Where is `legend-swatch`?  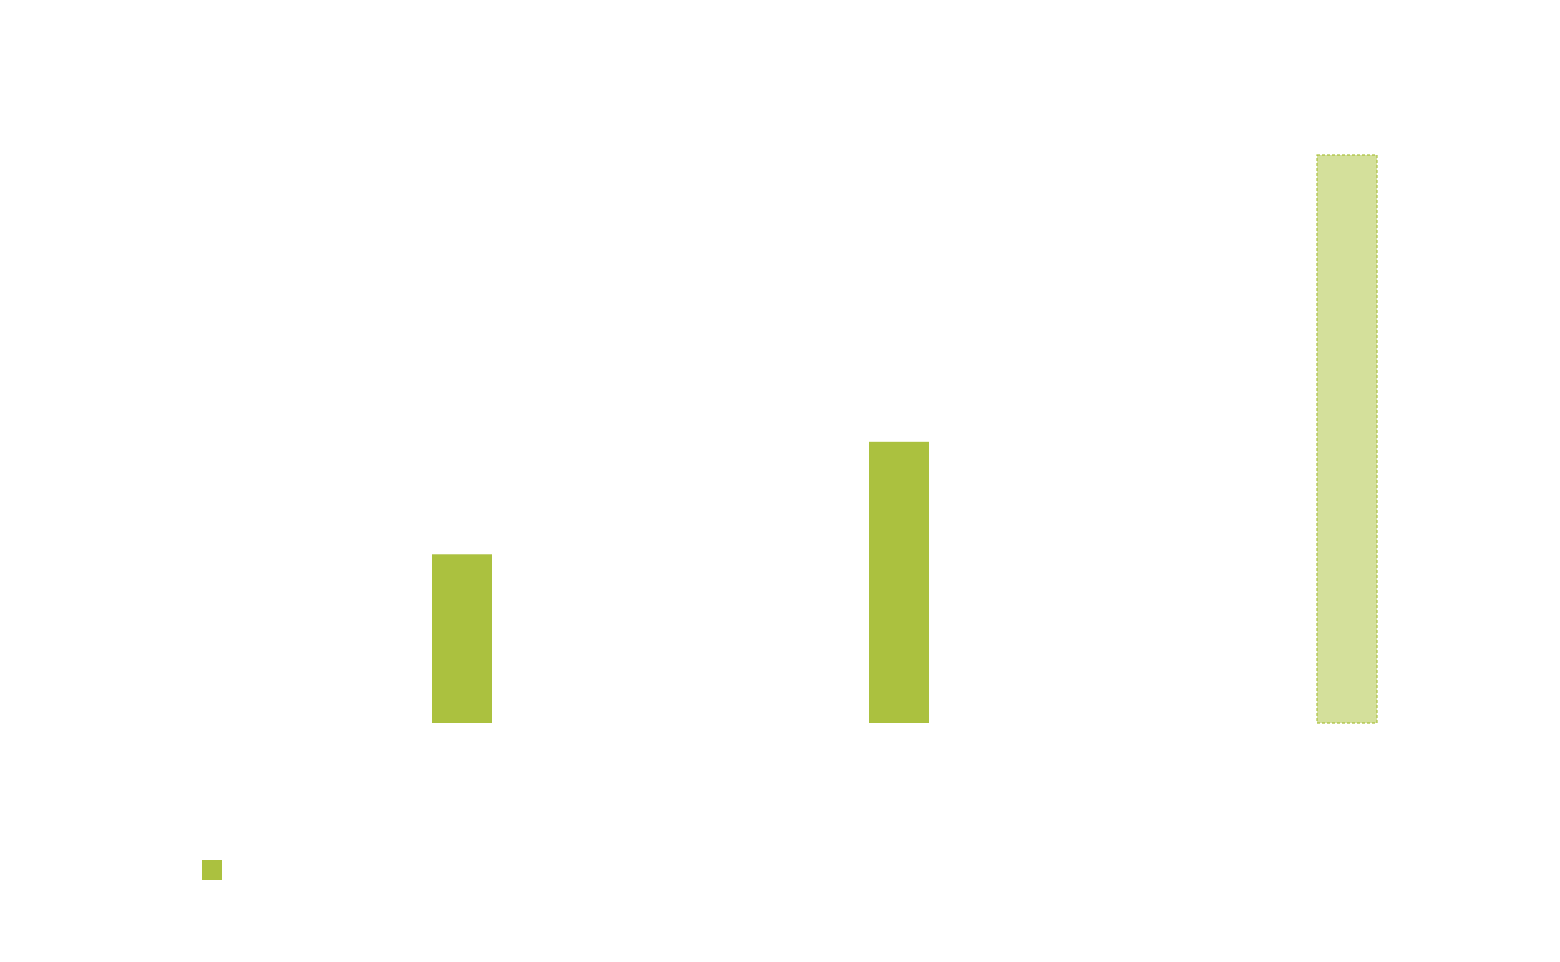
legend-swatch is located at coordinates (212, 870).